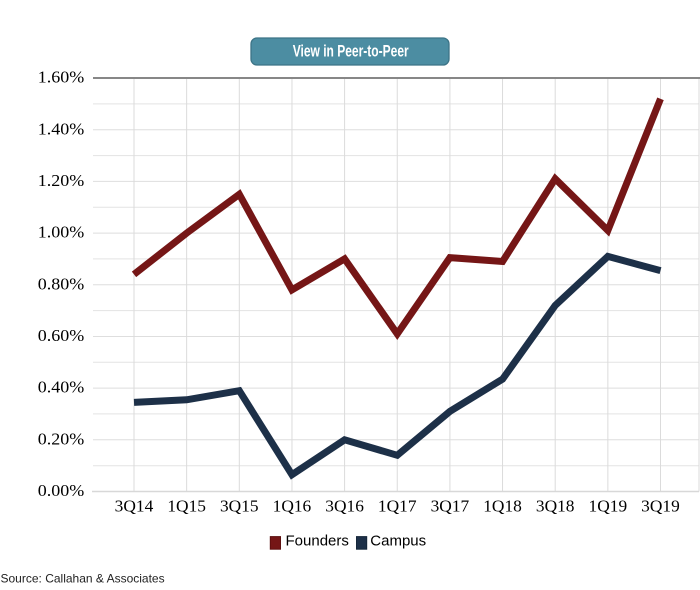 The image size is (700, 590). Describe the element at coordinates (398, 540) in the screenshot. I see `svg-text: Campus` at that location.